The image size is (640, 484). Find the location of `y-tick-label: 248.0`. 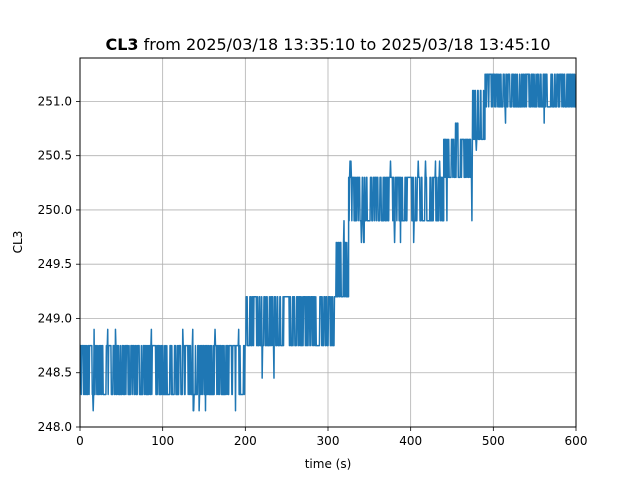

y-tick-label: 248.0 is located at coordinates (55, 427).